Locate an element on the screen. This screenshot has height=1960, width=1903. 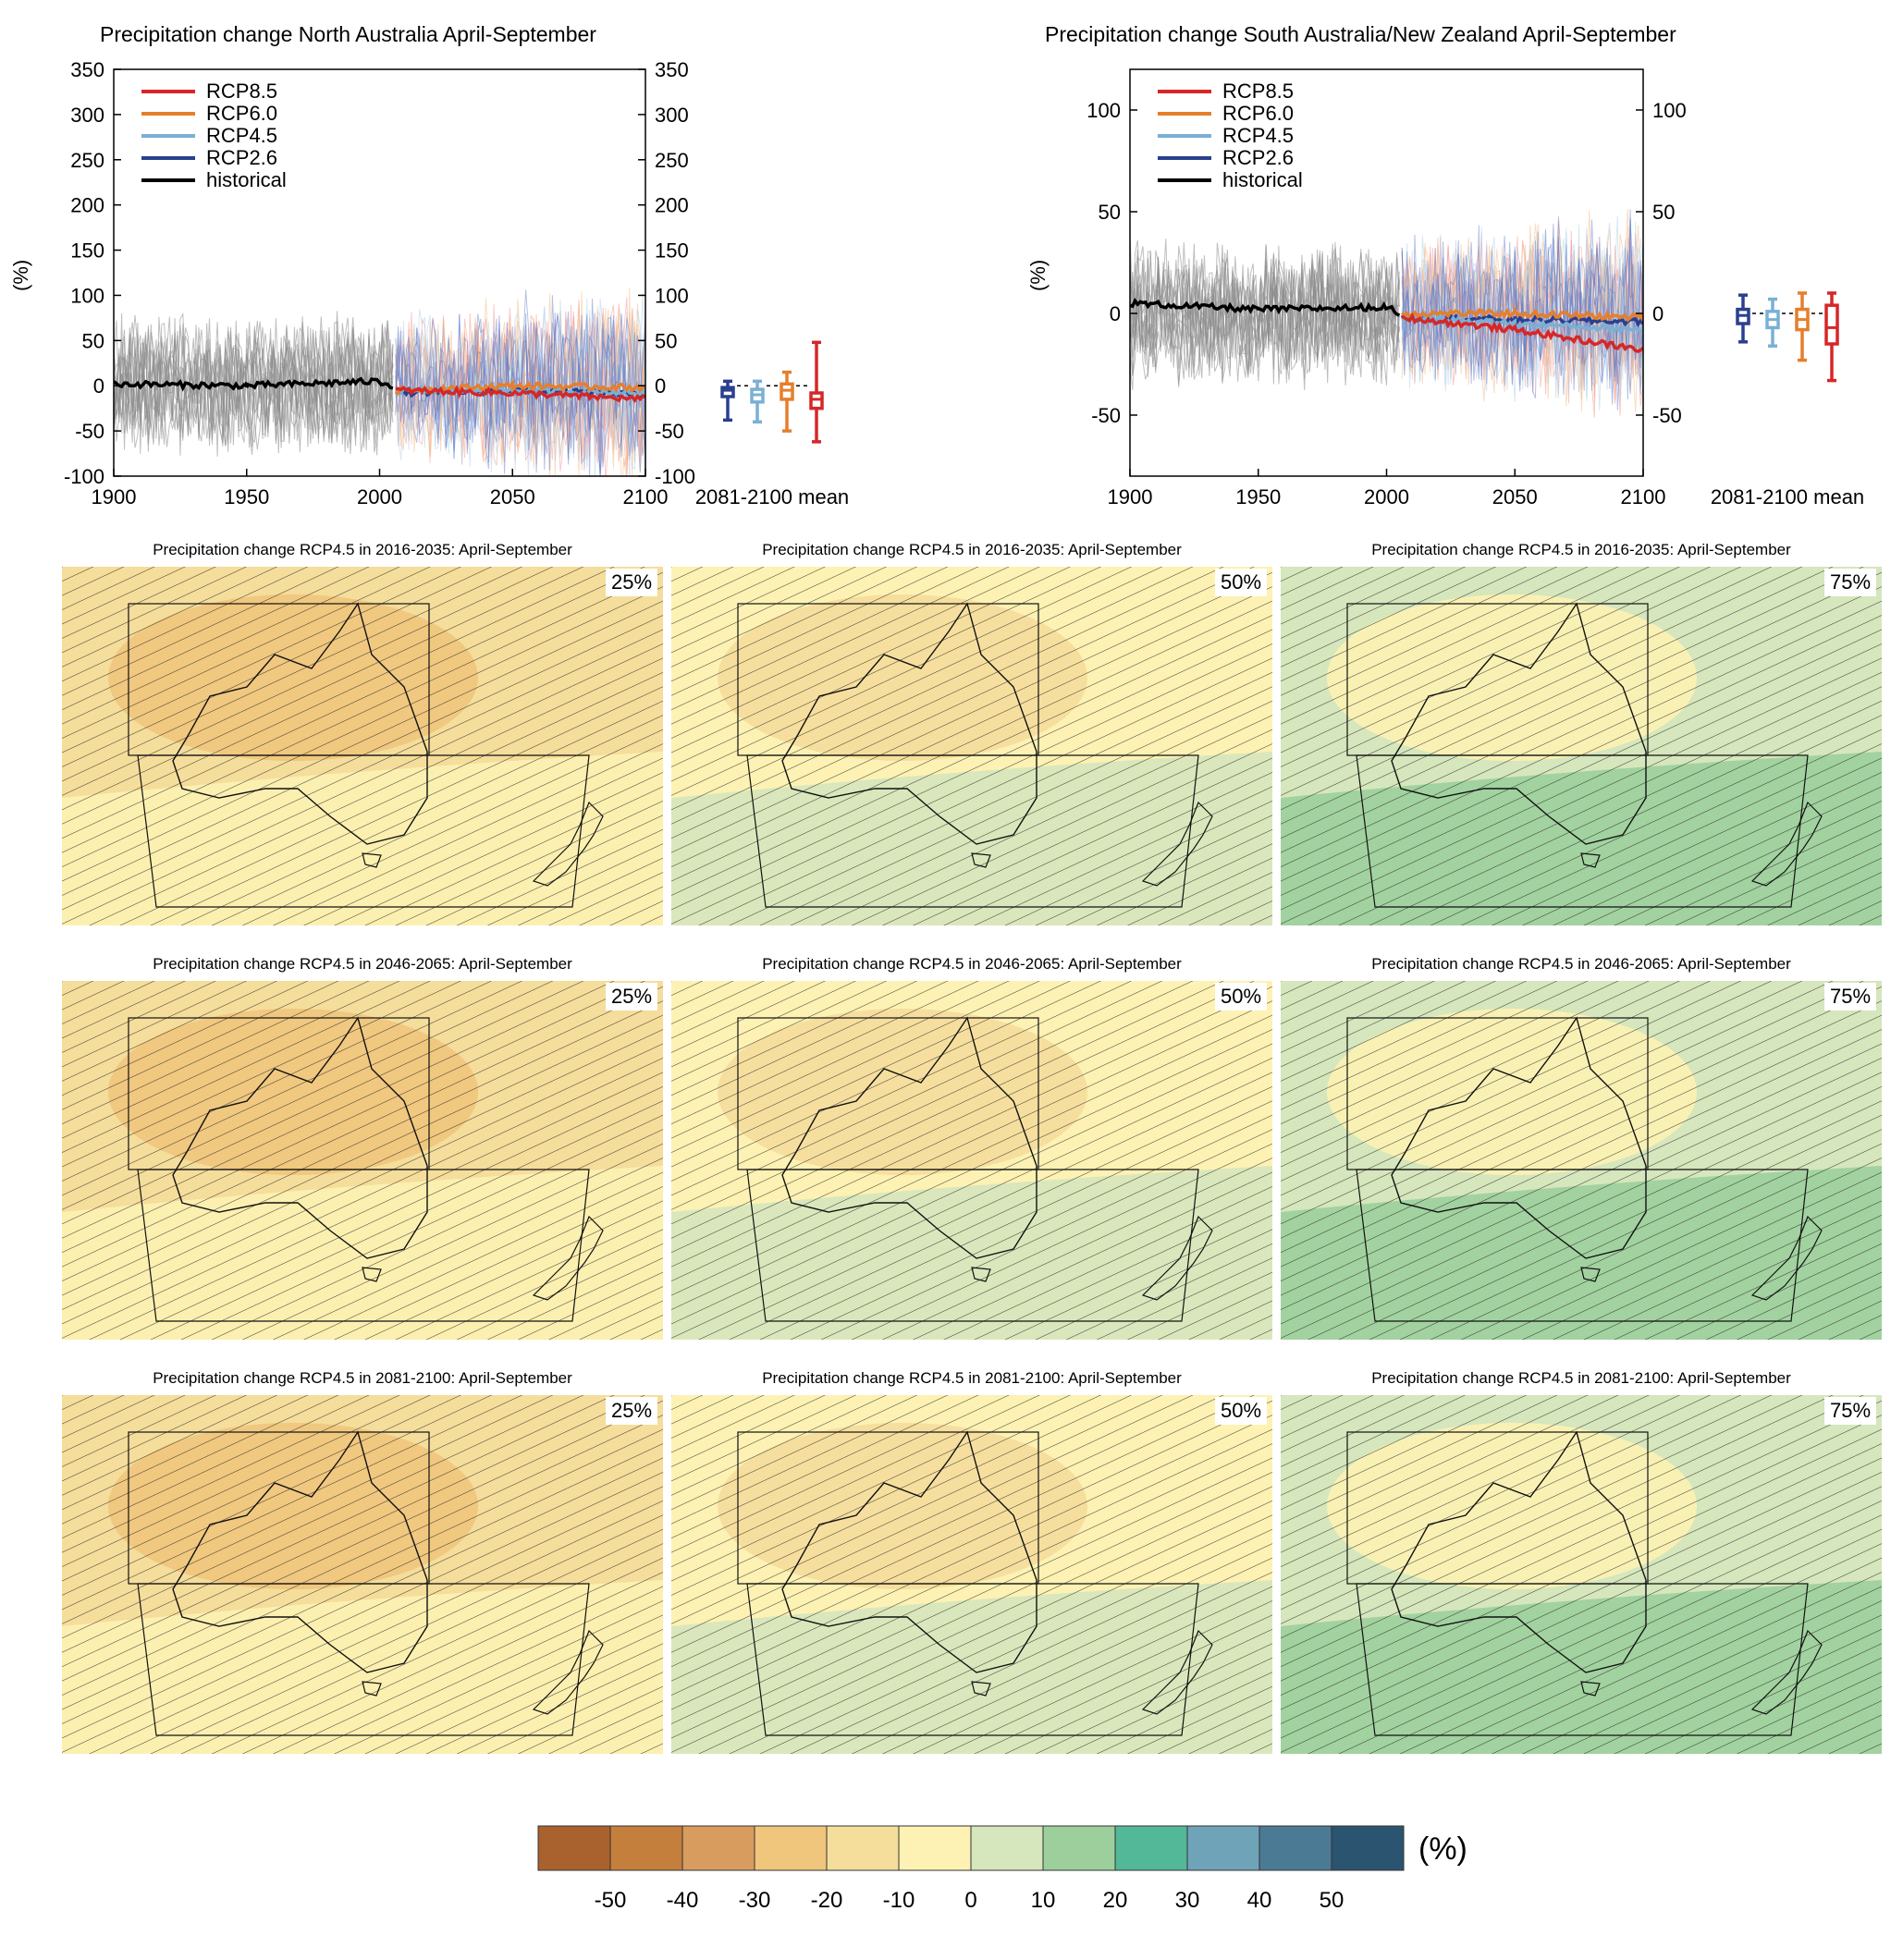
y-tick-label: -100 is located at coordinates (84, 477).